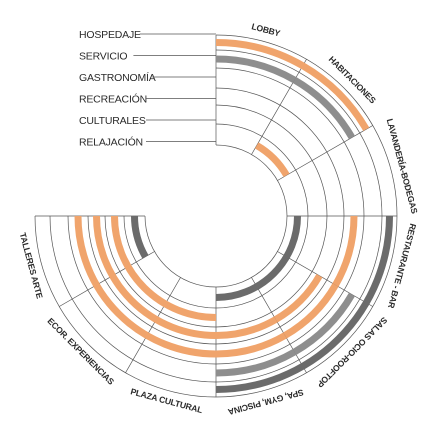 The image size is (428, 425). Describe the element at coordinates (31, 266) in the screenshot. I see `area-label: TALLERES ARTE` at that location.